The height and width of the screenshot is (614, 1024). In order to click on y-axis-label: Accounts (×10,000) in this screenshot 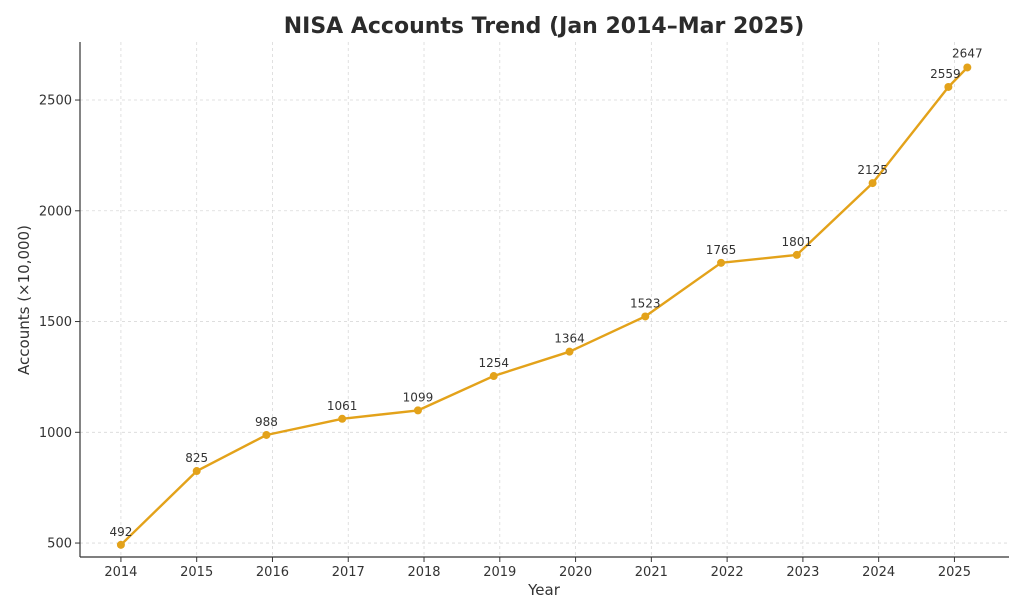, I will do `click(24, 300)`.